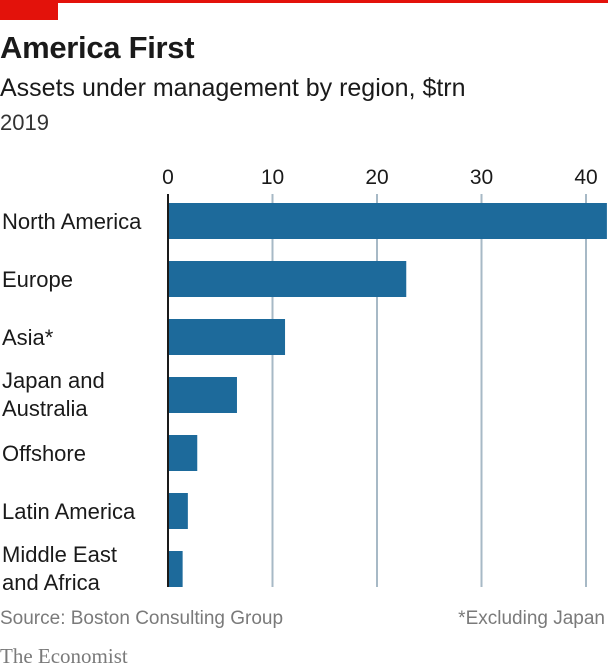 The height and width of the screenshot is (670, 608). Describe the element at coordinates (233, 88) in the screenshot. I see `chart-subtitle: Assets under management by region, $trn` at that location.